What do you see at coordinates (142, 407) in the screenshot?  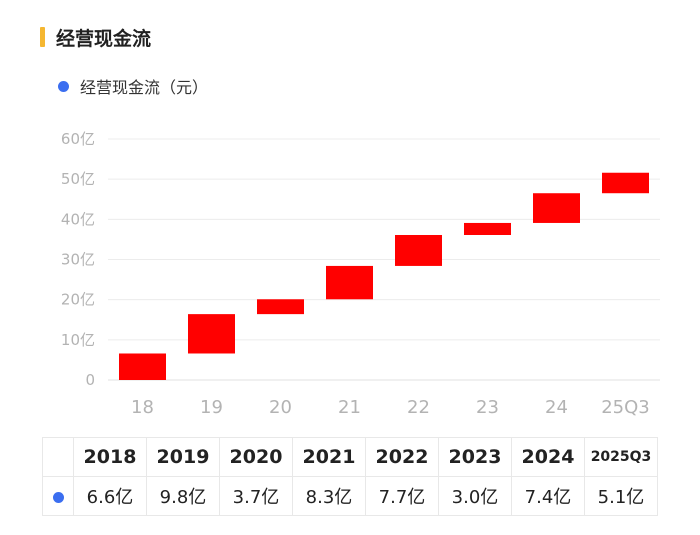 I see `x-category-label: 18` at bounding box center [142, 407].